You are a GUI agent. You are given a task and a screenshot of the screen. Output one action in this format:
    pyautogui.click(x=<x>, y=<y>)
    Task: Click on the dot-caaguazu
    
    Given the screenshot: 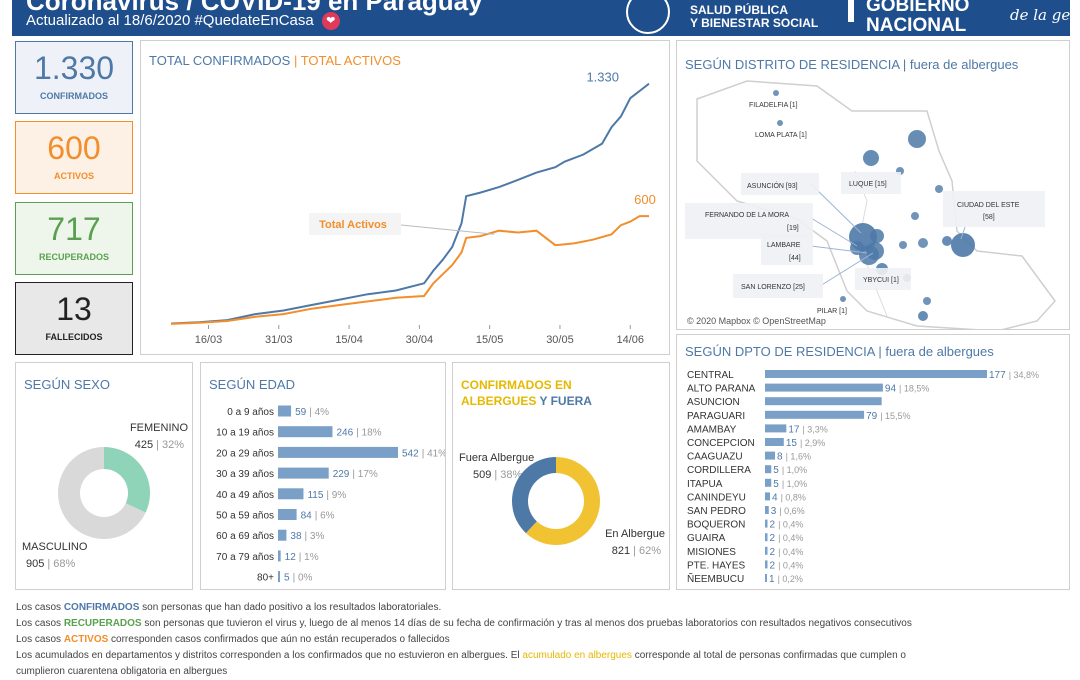 What is the action you would take?
    pyautogui.click(x=923, y=243)
    